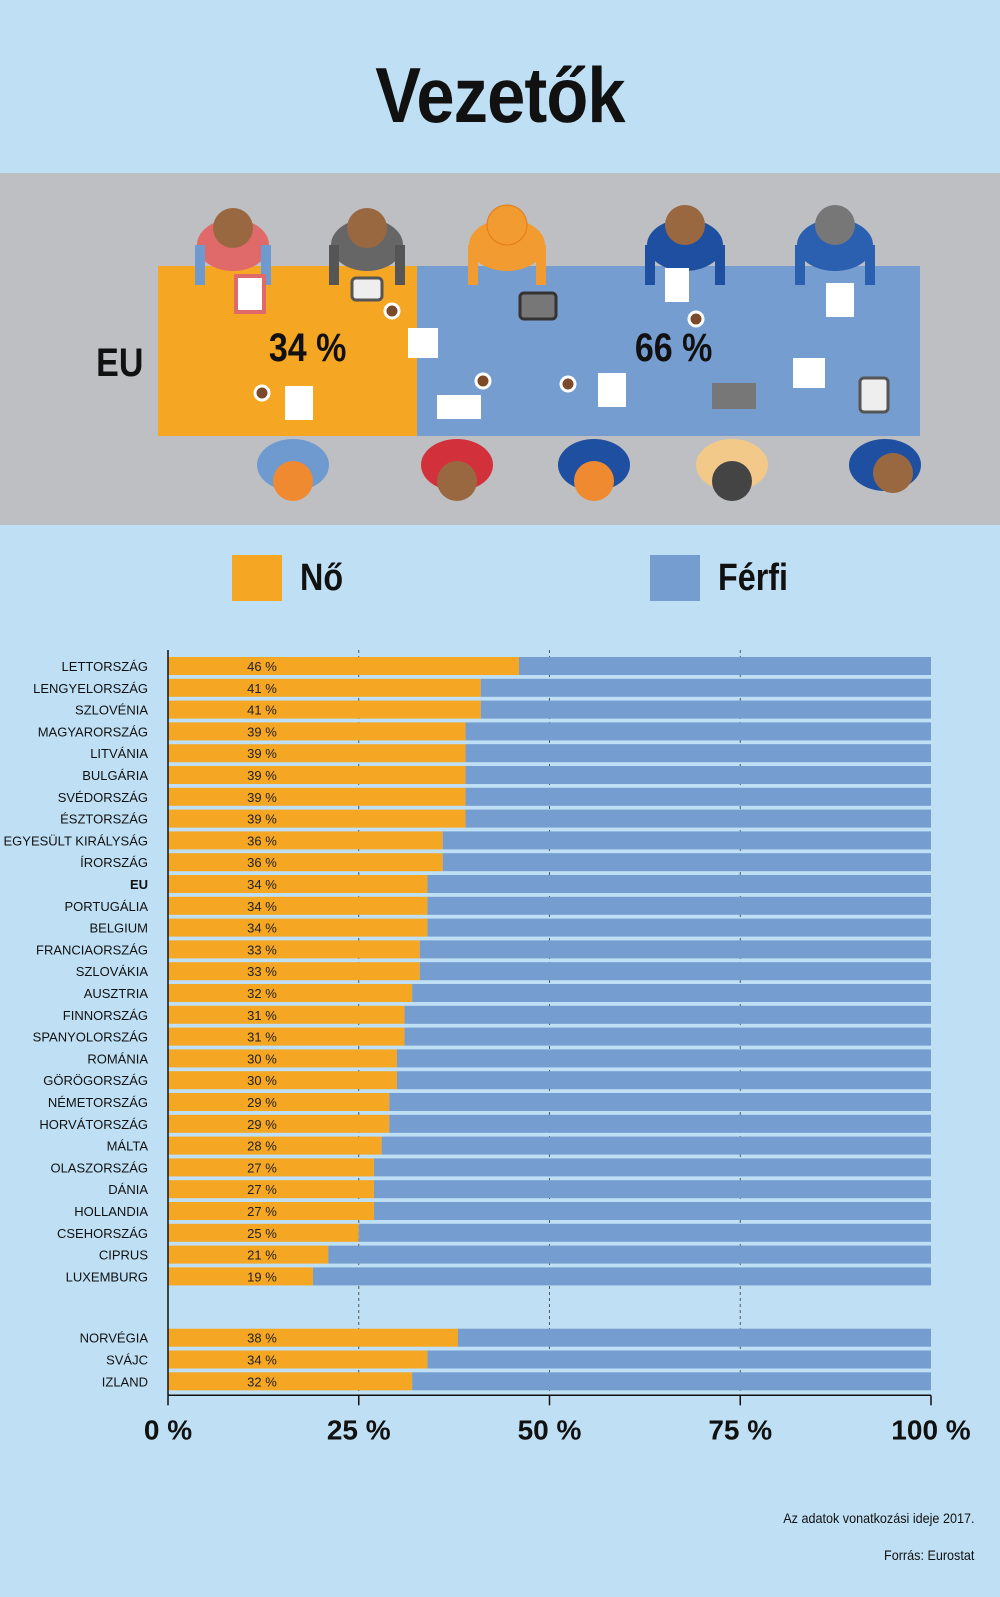 This screenshot has width=1000, height=1597. Describe the element at coordinates (115, 775) in the screenshot. I see `category-label: BULGÁRIA` at that location.